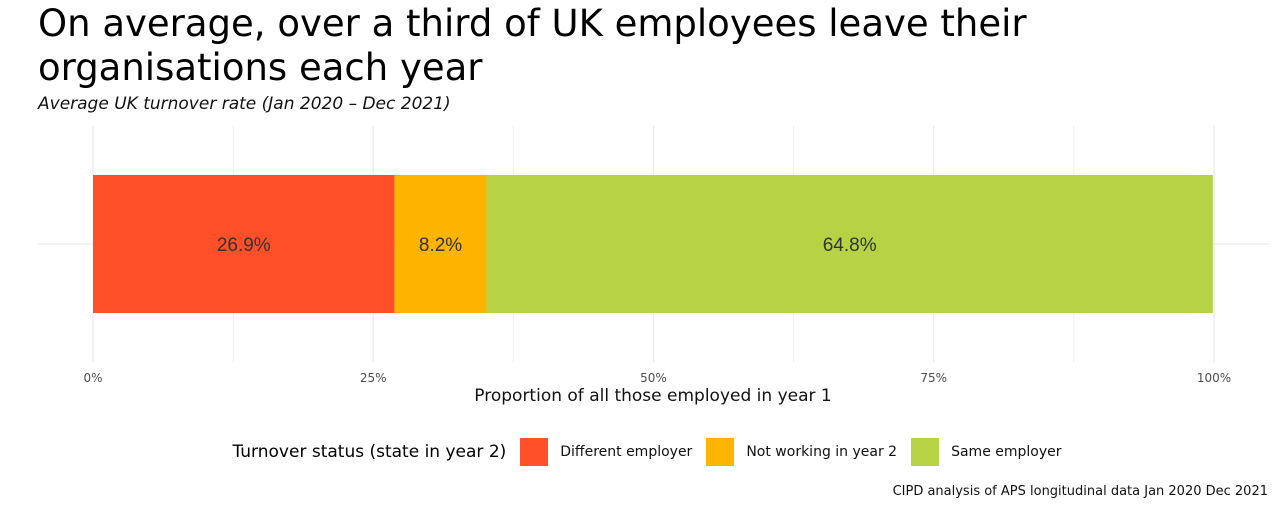  I want to click on bar-value-label: 26.9%, so click(244, 245).